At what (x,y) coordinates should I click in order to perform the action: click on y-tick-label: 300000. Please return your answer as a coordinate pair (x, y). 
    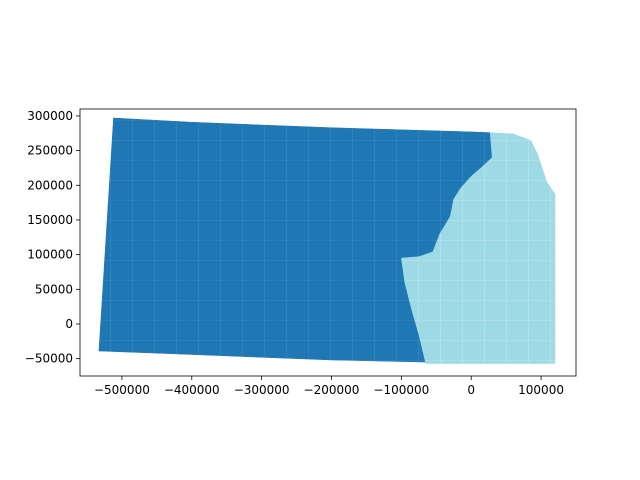
    Looking at the image, I should click on (50, 116).